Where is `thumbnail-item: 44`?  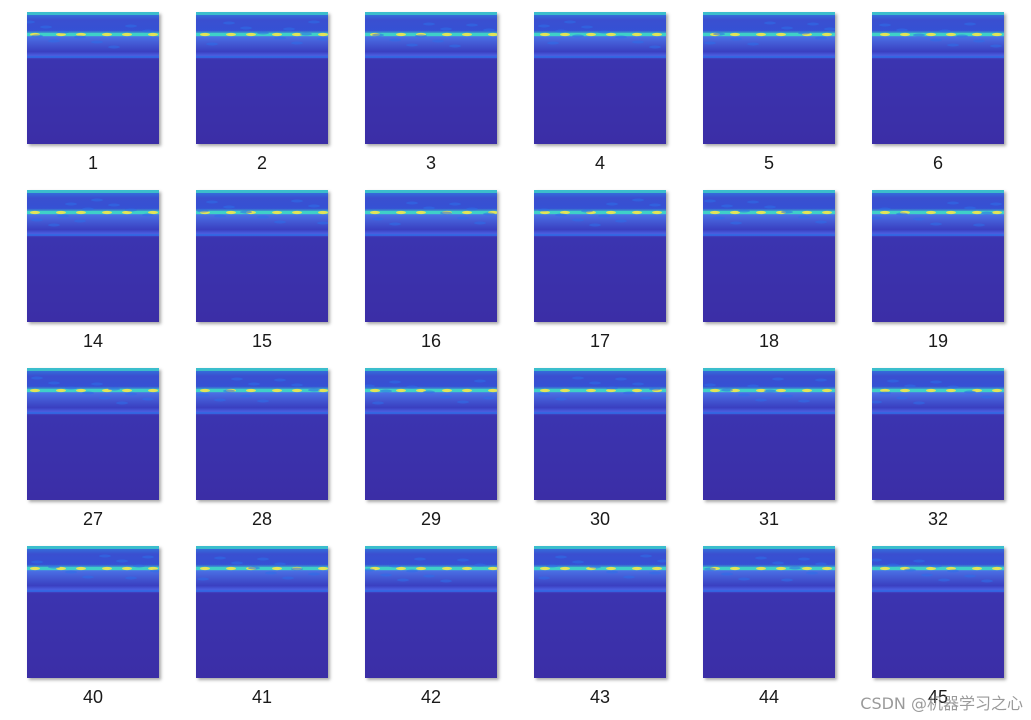
thumbnail-item: 44 is located at coordinates (761, 632).